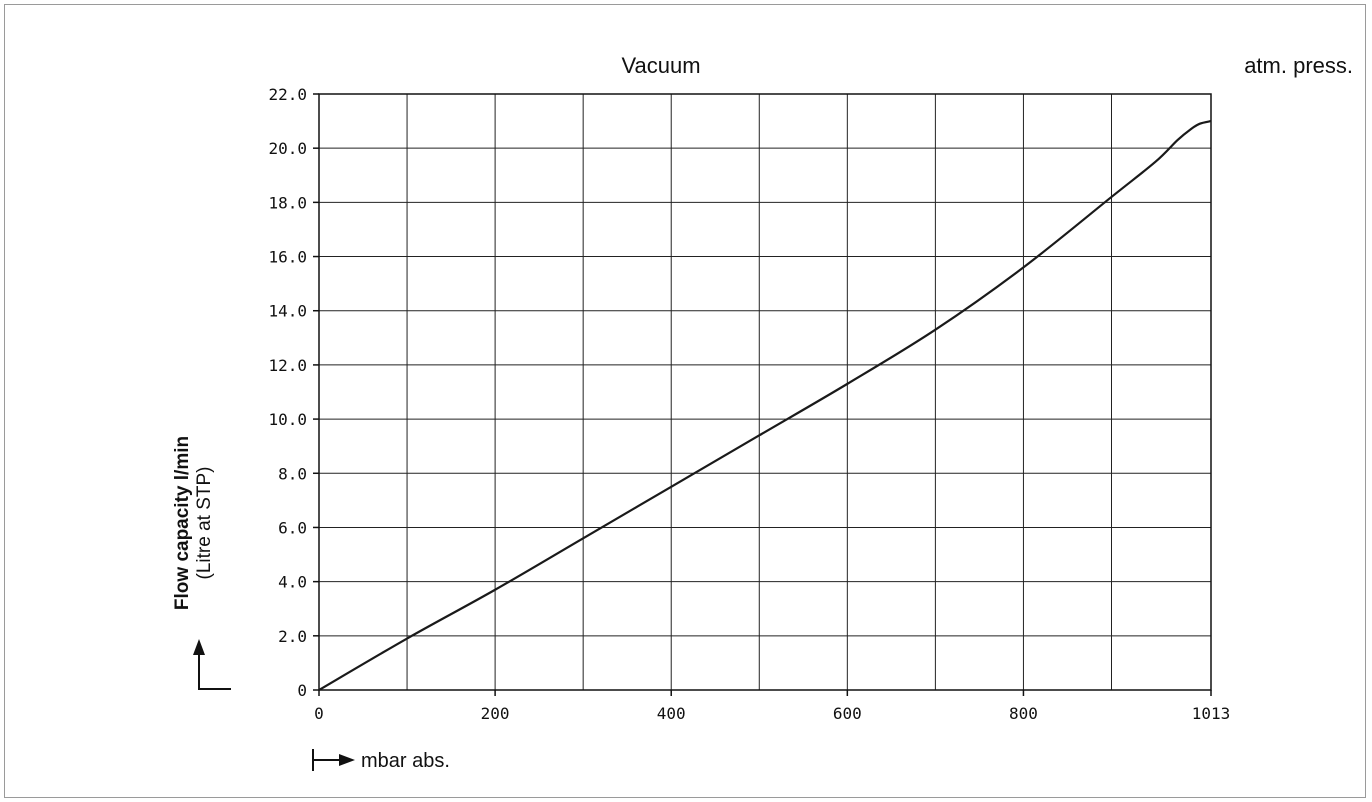  Describe the element at coordinates (671, 713) in the screenshot. I see `x-tick-label: 400` at that location.